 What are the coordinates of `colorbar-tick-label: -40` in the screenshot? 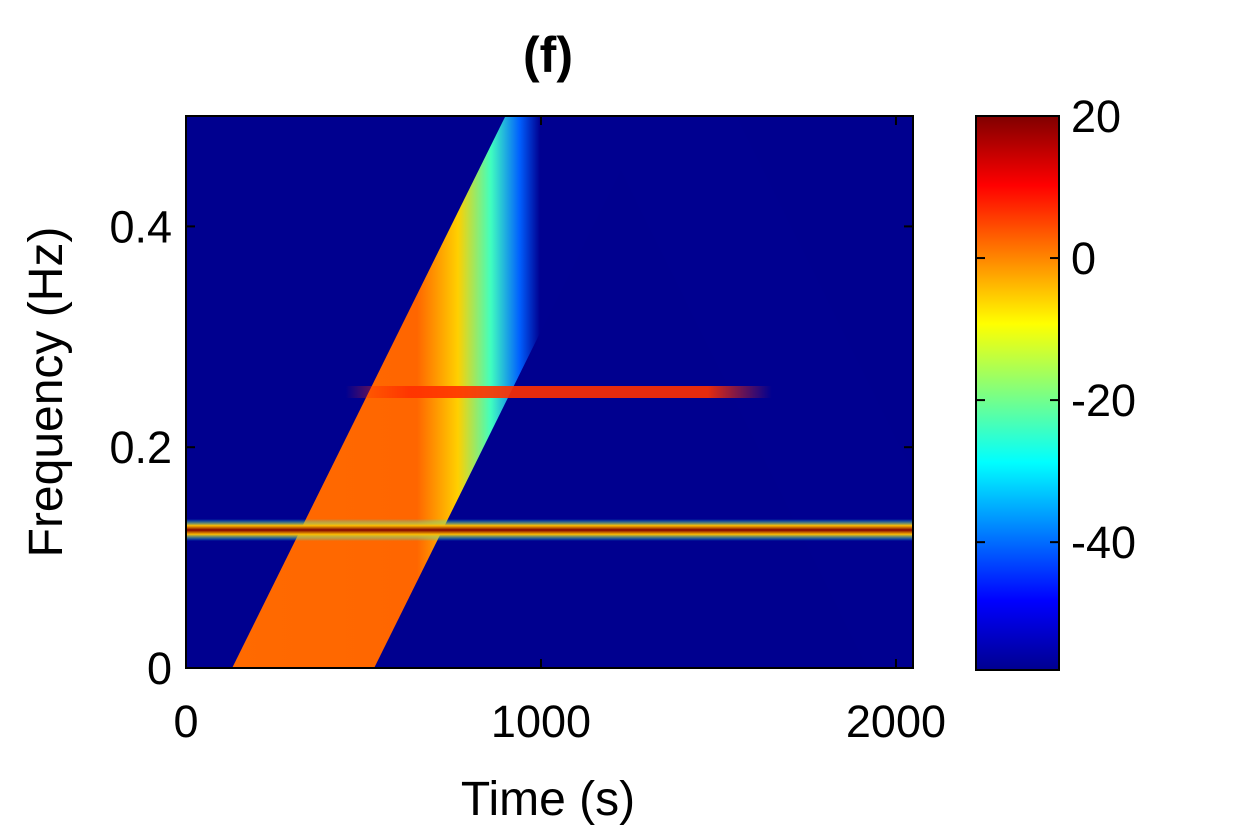 It's located at (1103, 542).